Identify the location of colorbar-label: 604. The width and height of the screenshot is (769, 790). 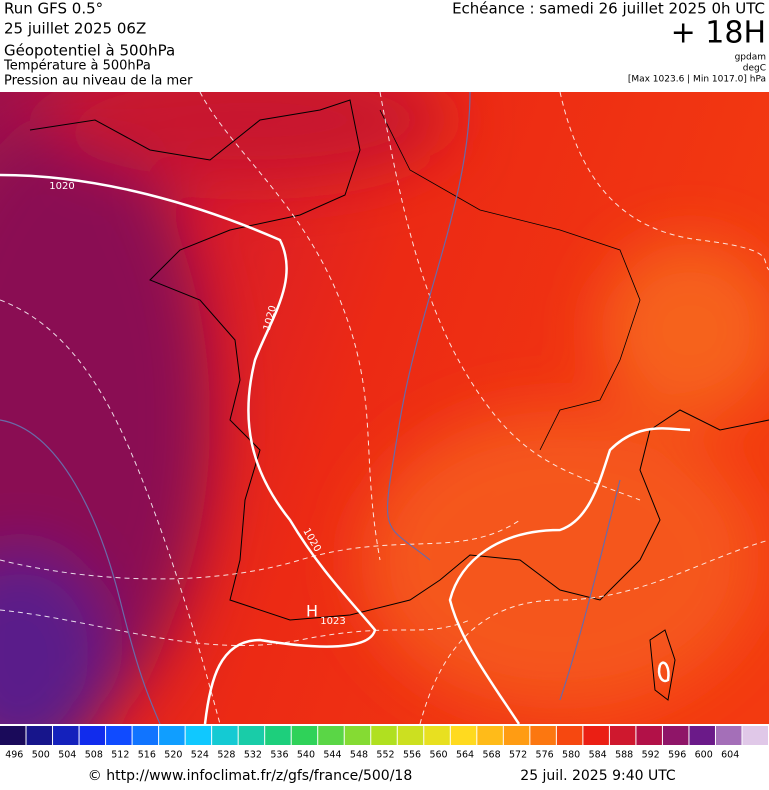
(730, 755).